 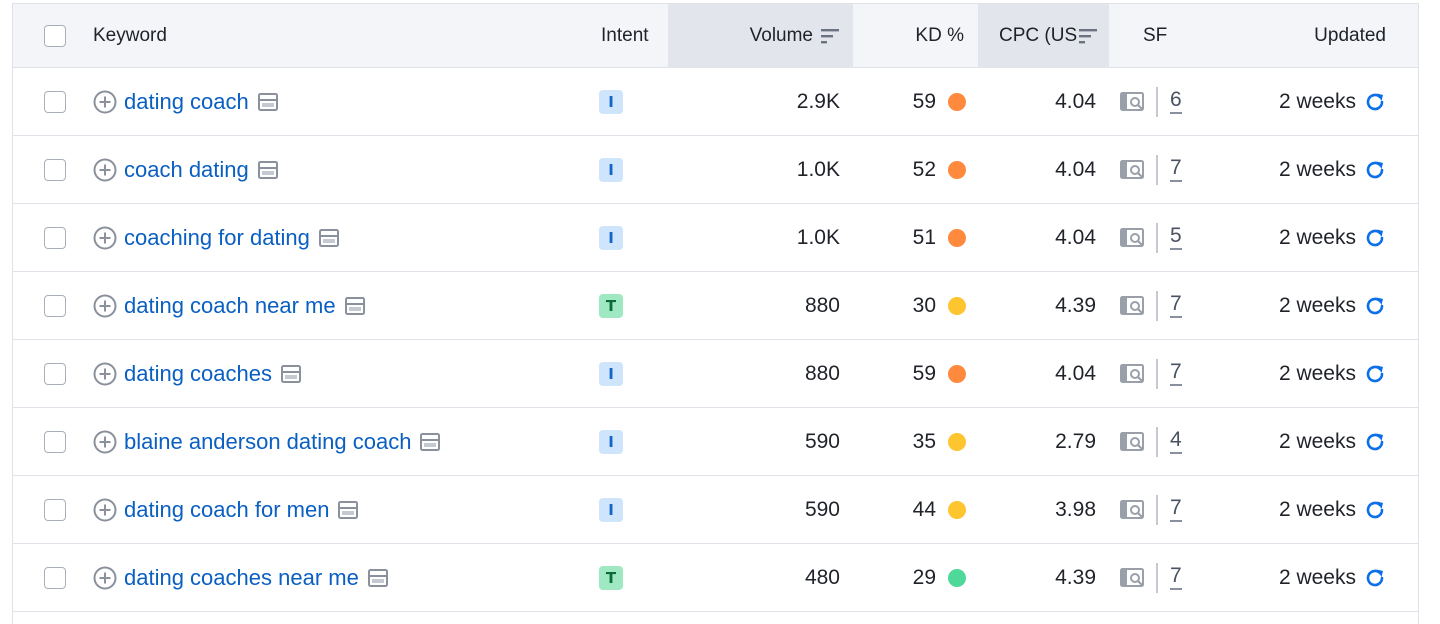 What do you see at coordinates (1151, 441) in the screenshot?
I see `sf-cell: 4` at bounding box center [1151, 441].